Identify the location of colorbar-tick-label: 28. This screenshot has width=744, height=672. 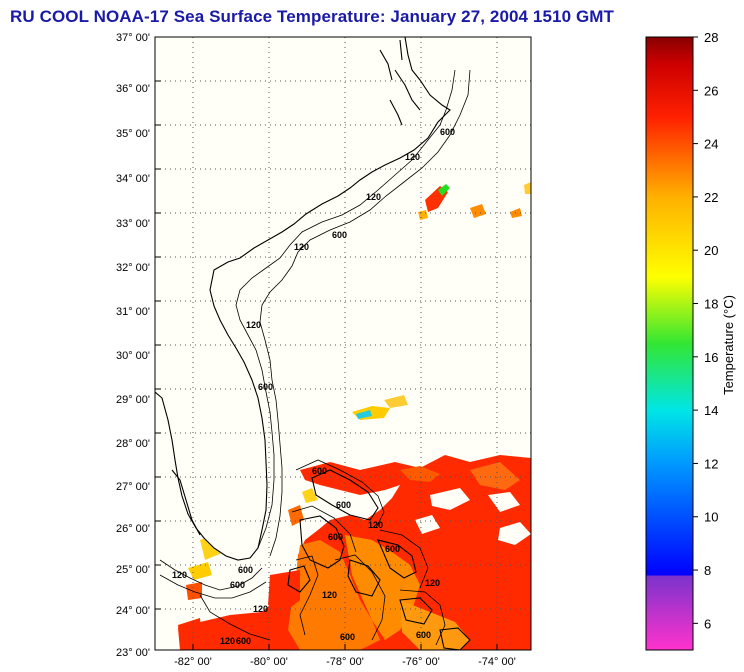
(711, 37).